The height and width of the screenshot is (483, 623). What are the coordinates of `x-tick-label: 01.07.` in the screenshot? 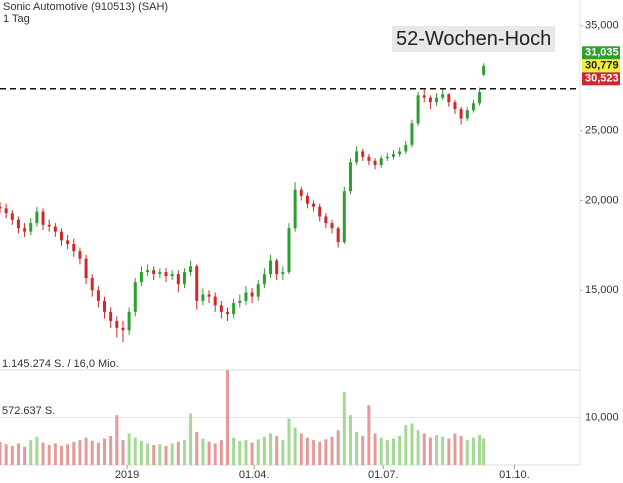 It's located at (383, 475).